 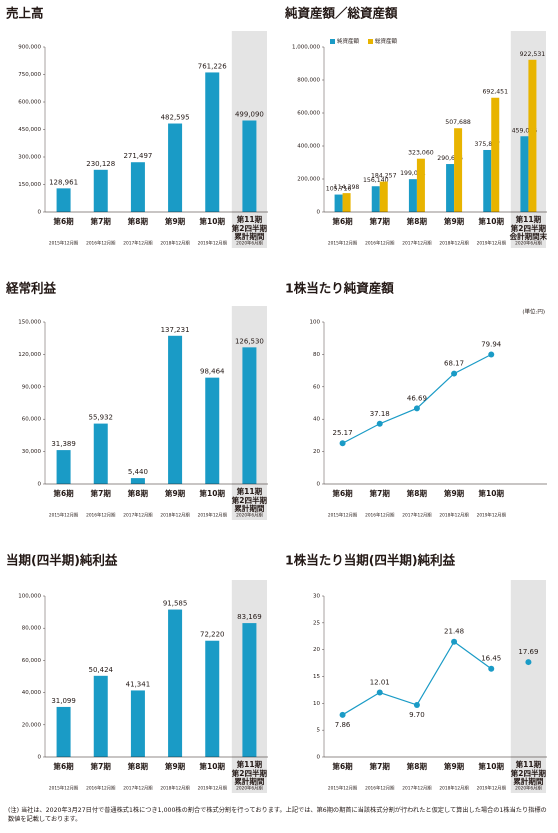 What do you see at coordinates (315, 323) in the screenshot?
I see `y-tick-label: 100` at bounding box center [315, 323].